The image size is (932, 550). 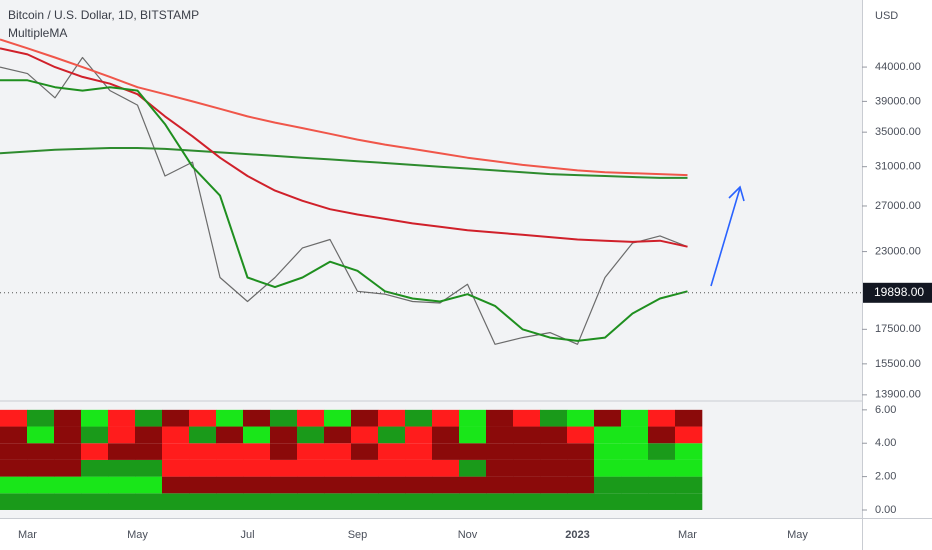 What do you see at coordinates (247, 535) in the screenshot?
I see `x-tick-label: Jul` at bounding box center [247, 535].